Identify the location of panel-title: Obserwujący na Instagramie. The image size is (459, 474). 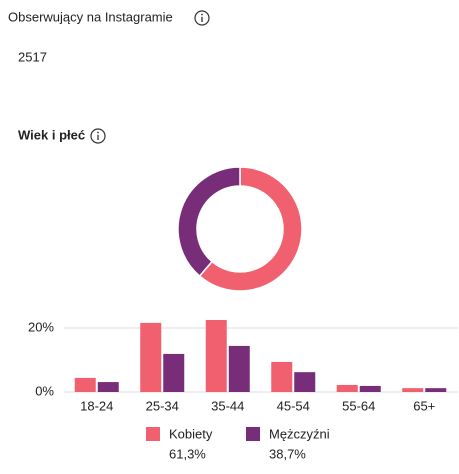
(90, 16).